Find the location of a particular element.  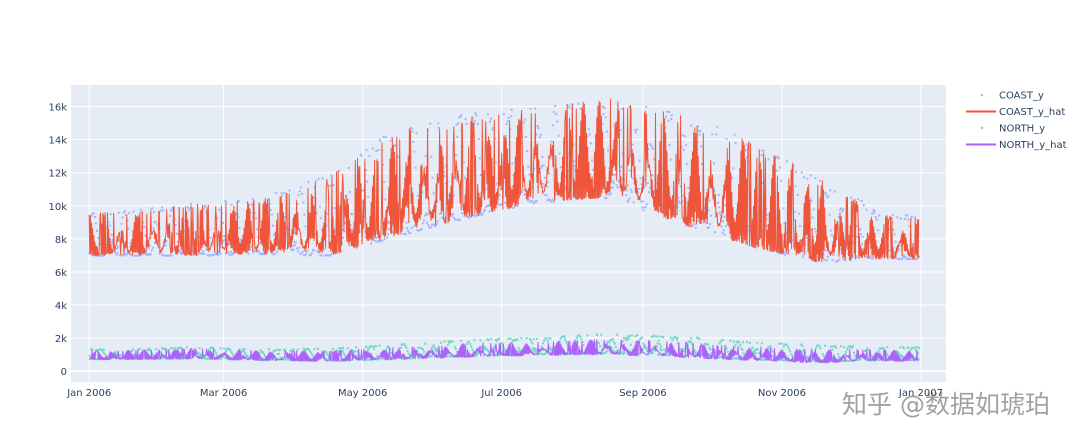

y-tick-label: 4k is located at coordinates (61, 306).